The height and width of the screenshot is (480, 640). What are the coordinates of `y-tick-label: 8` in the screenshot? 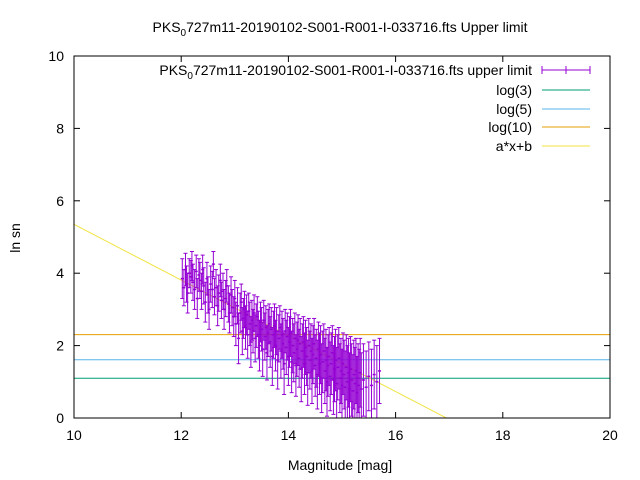 It's located at (60, 128).